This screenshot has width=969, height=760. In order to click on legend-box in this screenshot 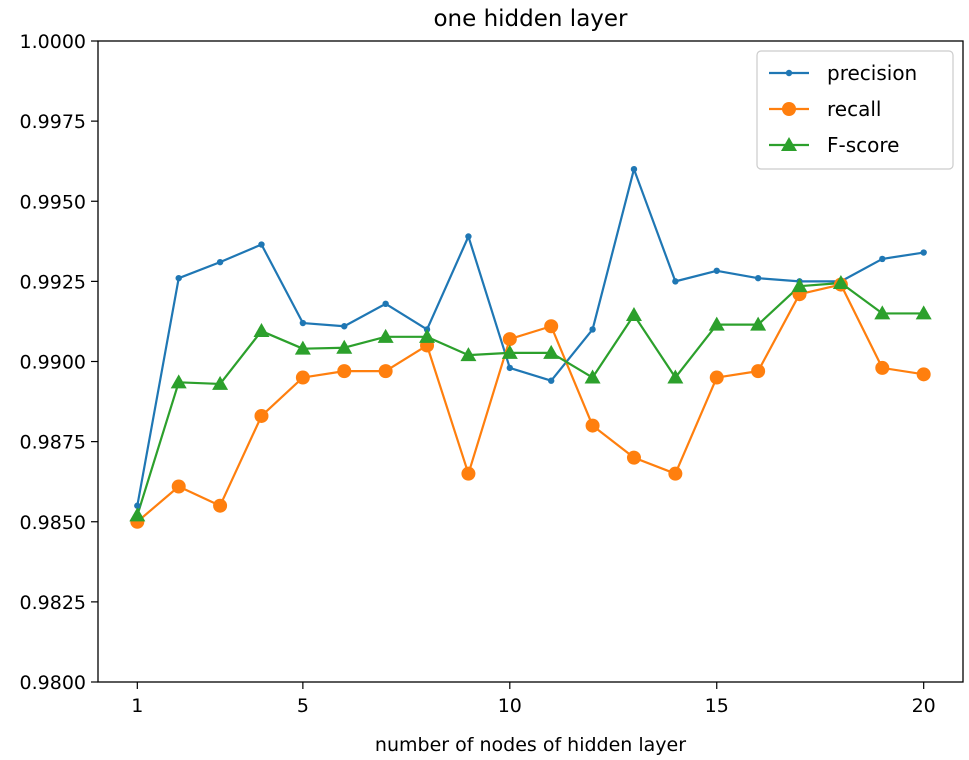, I will do `click(855, 110)`.